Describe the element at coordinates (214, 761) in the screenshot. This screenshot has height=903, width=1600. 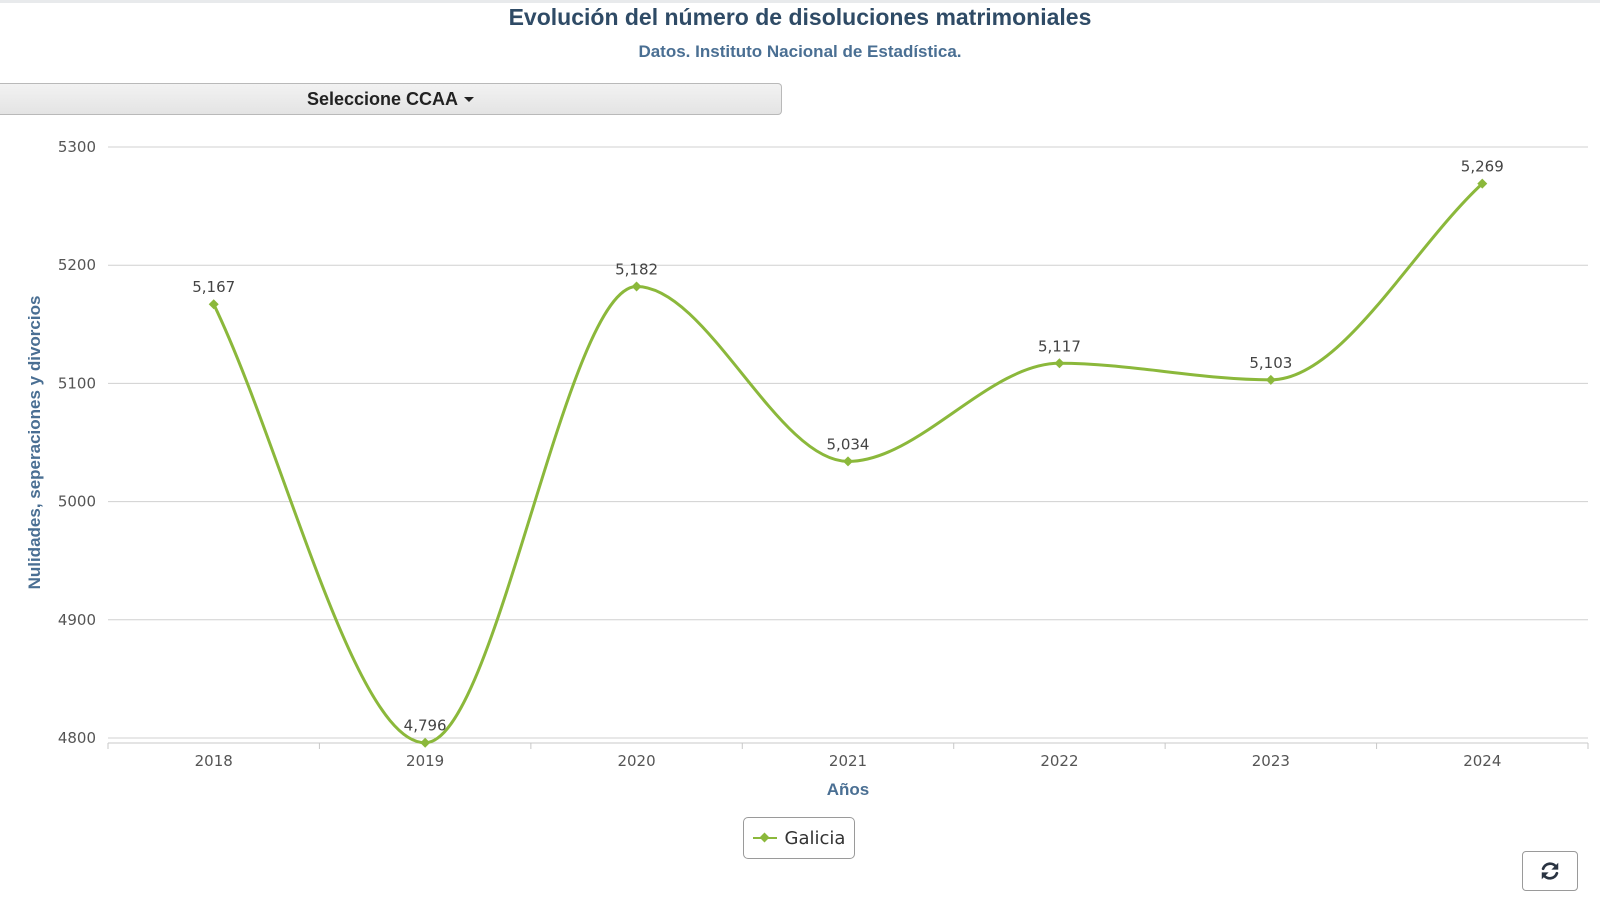
I see `x-tick-label: 2018` at that location.